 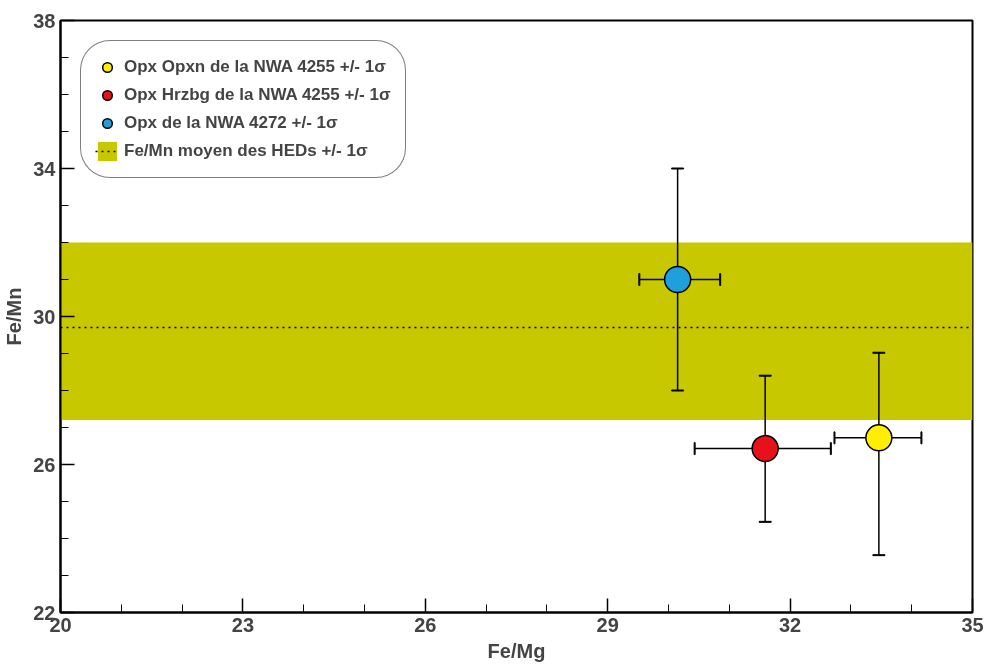 What do you see at coordinates (607, 624) in the screenshot?
I see `x-tick-label: 29` at bounding box center [607, 624].